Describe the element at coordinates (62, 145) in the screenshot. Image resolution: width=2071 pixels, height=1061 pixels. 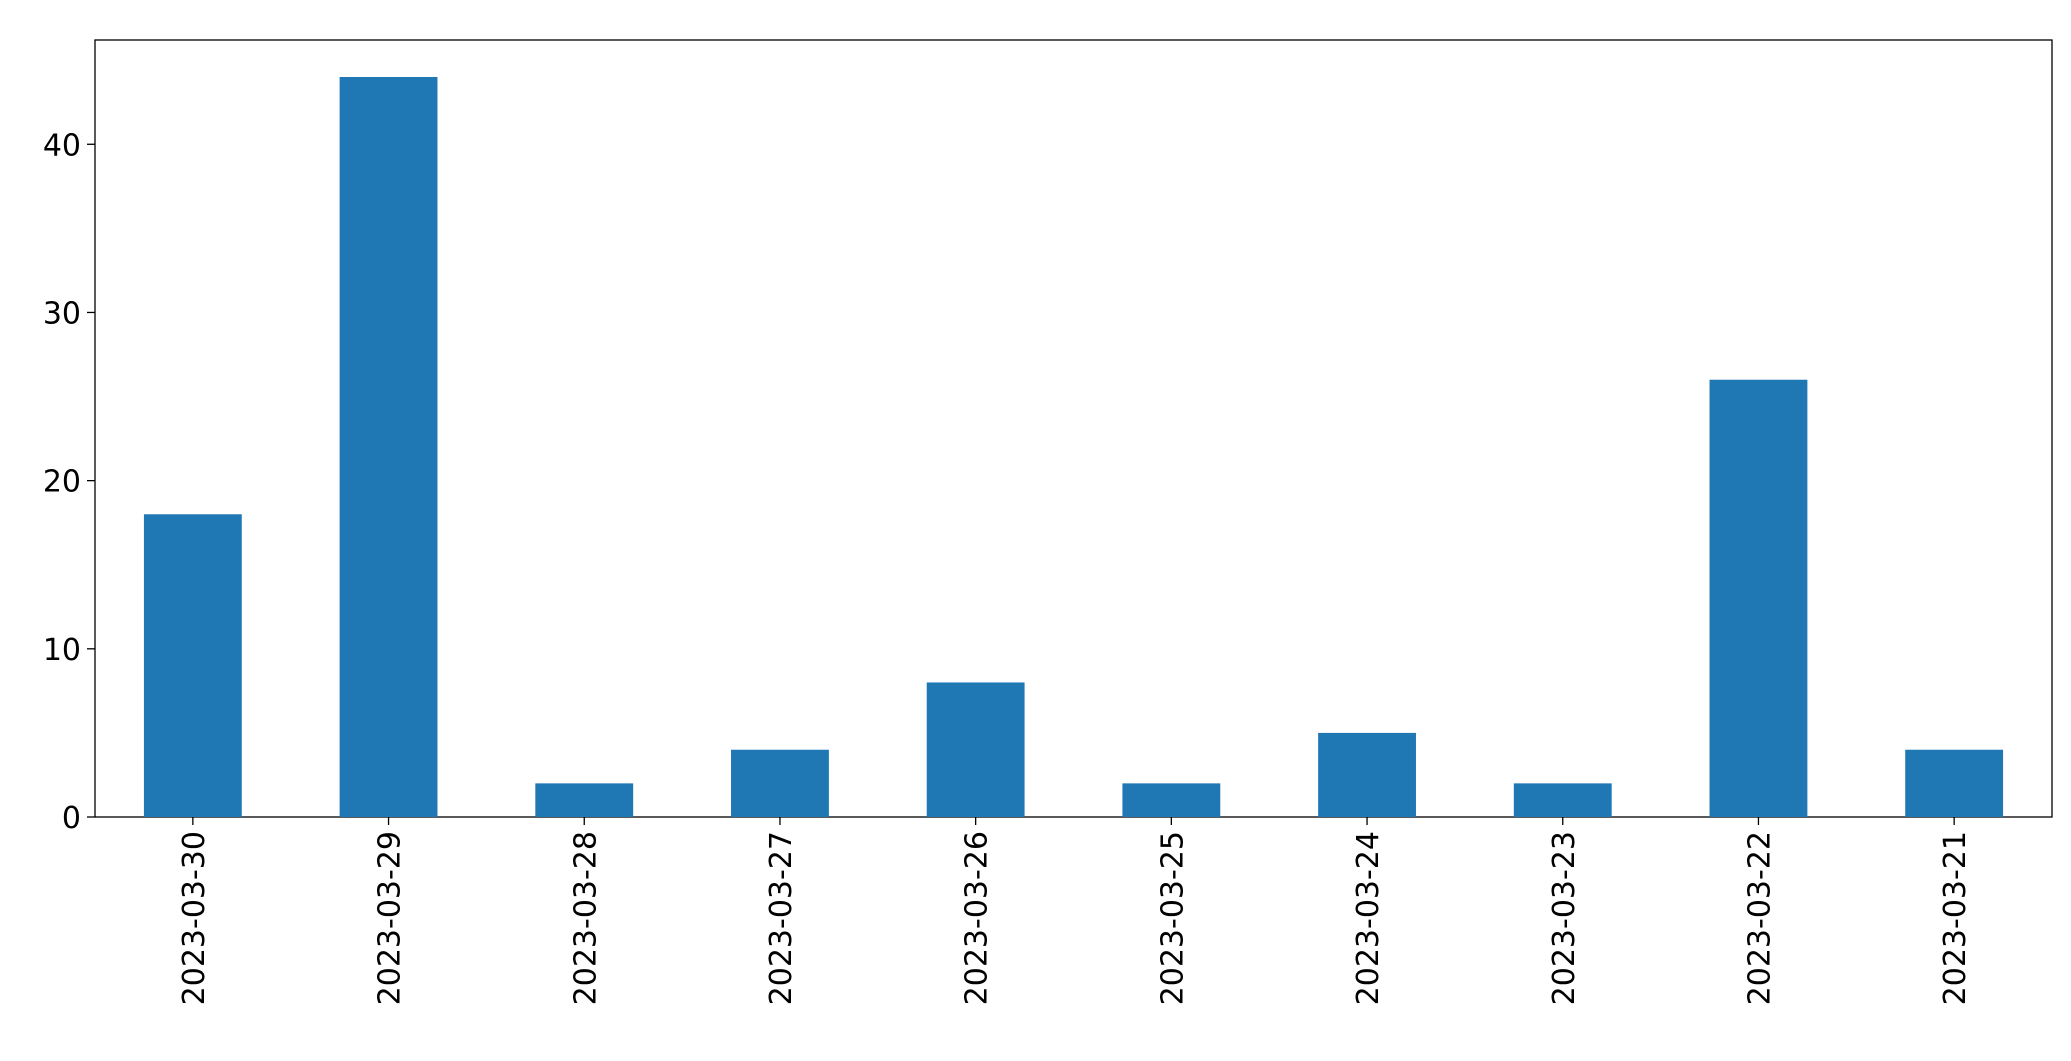
I see `y-tick-label: 40` at that location.